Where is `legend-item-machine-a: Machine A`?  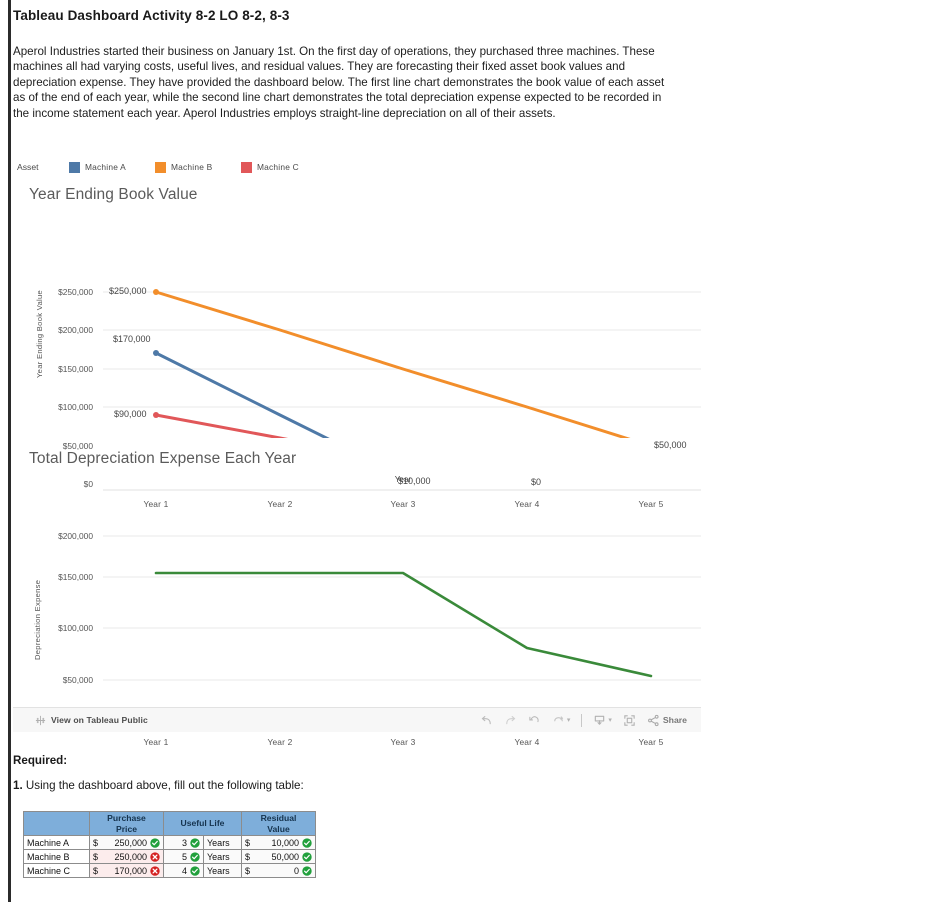
legend-item-machine-a: Machine A is located at coordinates (112, 167).